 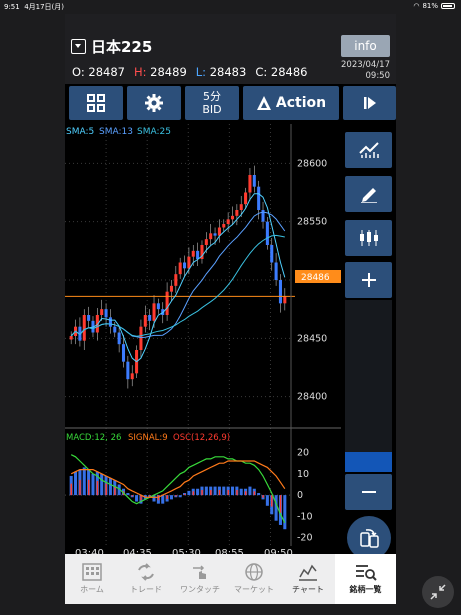 I want to click on pencil-icon, so click(x=368, y=195).